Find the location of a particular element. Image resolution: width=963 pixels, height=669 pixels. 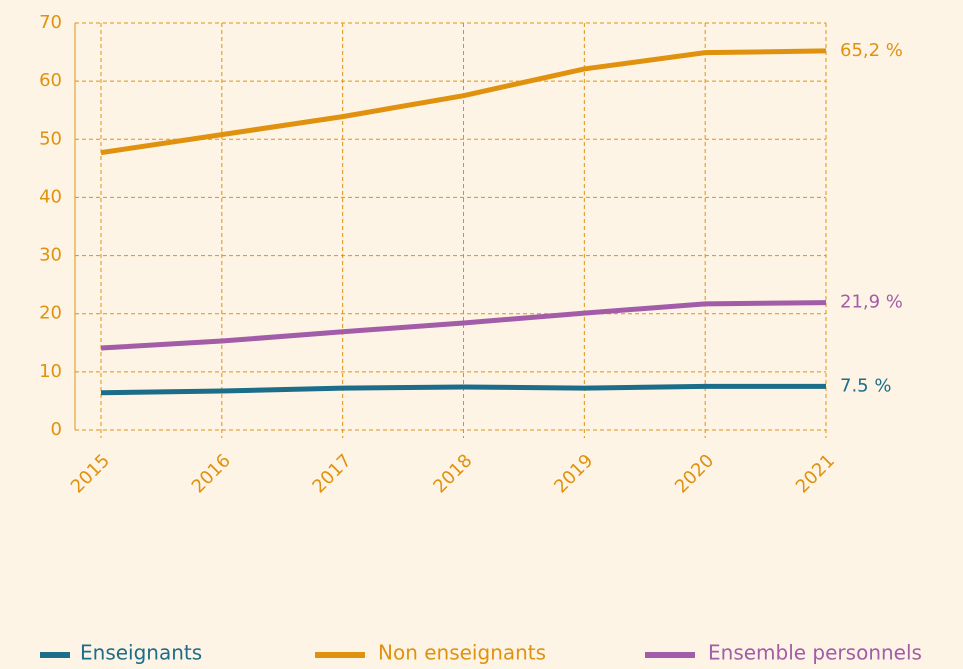

legend-label: Enseignants is located at coordinates (141, 653).